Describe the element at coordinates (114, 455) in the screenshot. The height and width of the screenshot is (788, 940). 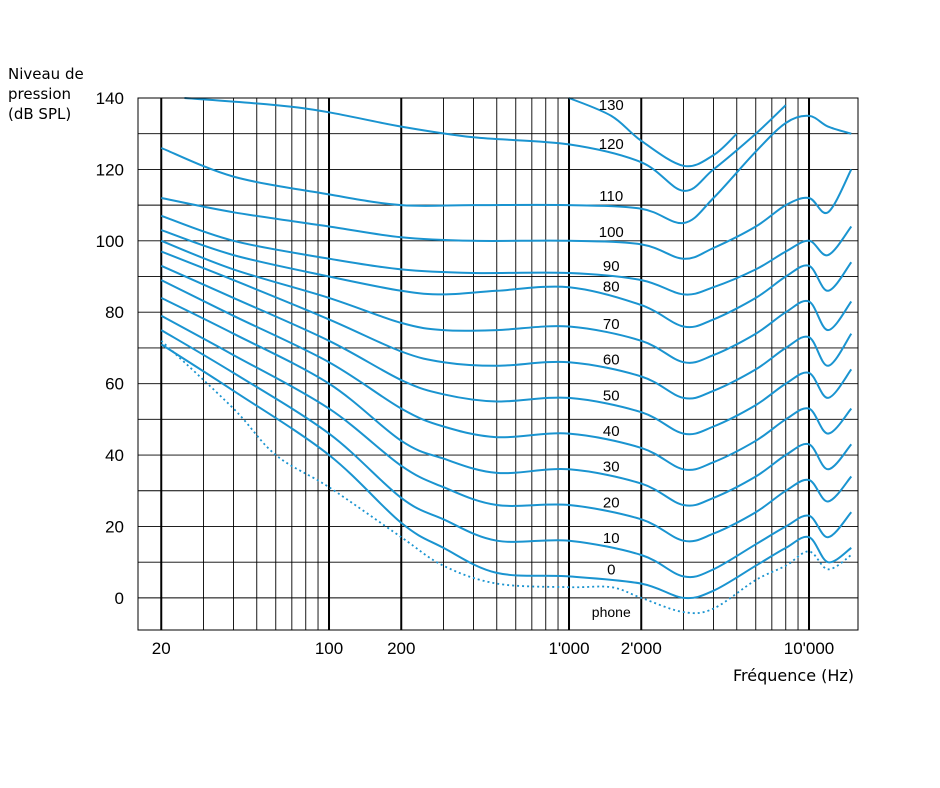
I see `y-tick-label: 40` at that location.